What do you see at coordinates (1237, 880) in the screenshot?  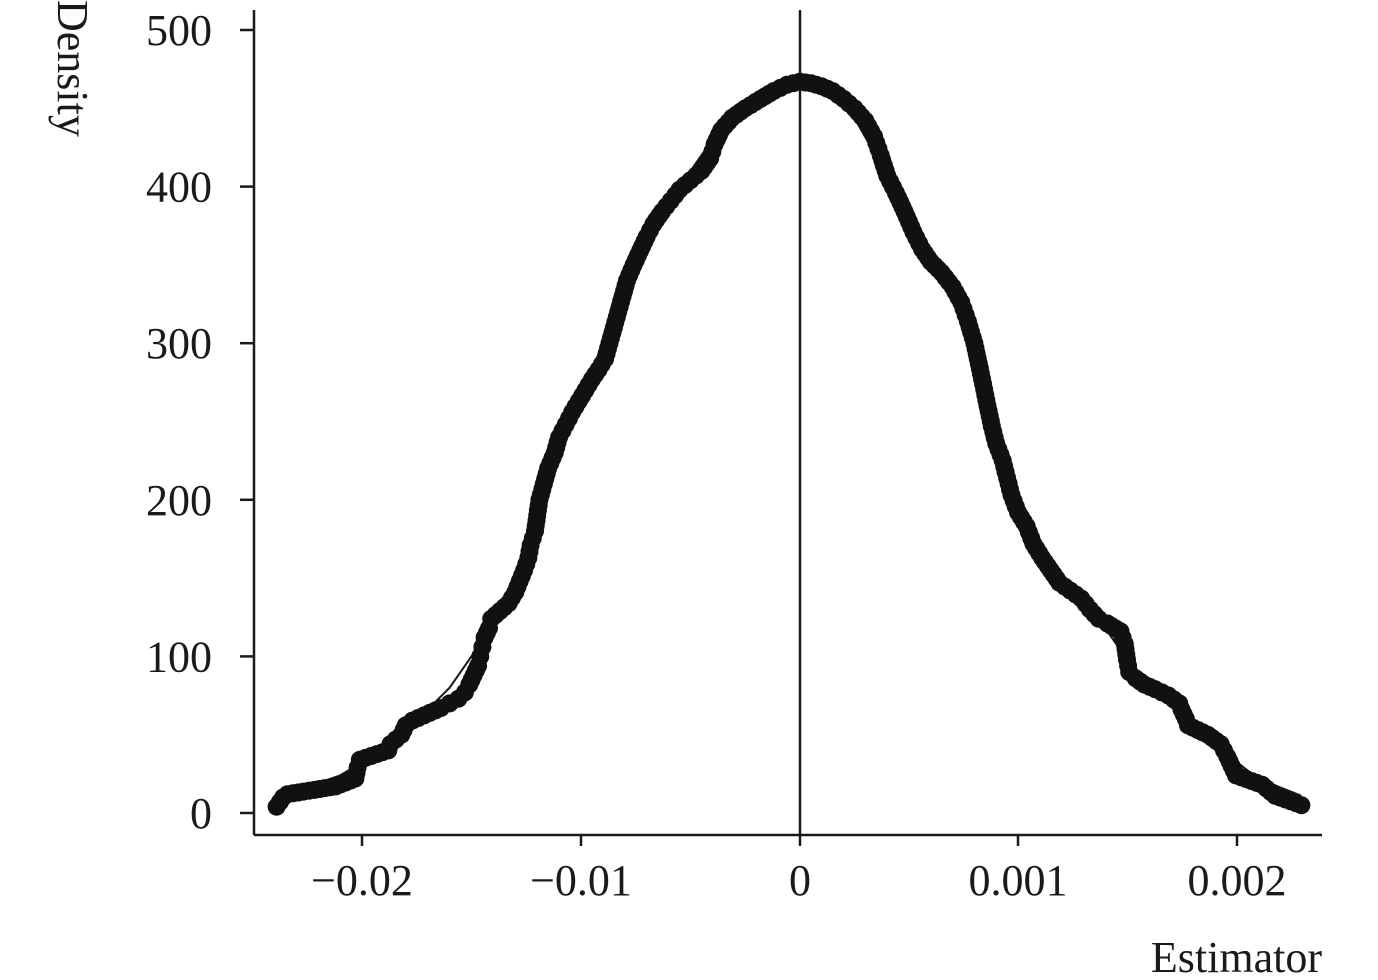 I see `x-tick-label: 0.002` at bounding box center [1237, 880].